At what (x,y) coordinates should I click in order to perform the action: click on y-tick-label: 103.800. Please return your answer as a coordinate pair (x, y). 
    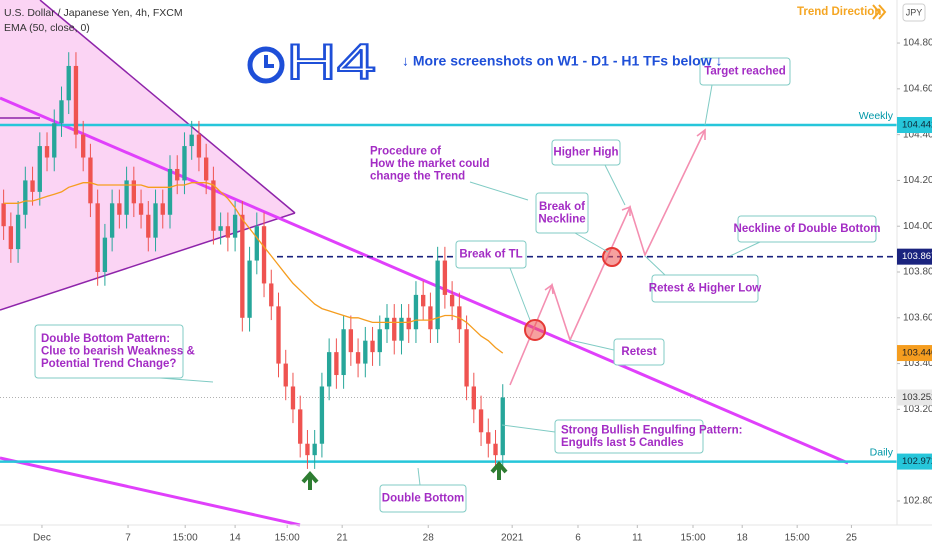
    Looking at the image, I should click on (917, 272).